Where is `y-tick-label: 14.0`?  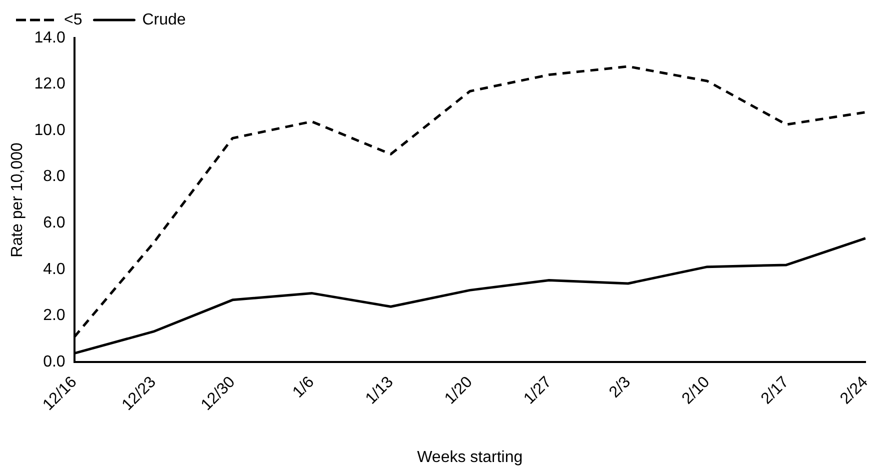 y-tick-label: 14.0 is located at coordinates (50, 37).